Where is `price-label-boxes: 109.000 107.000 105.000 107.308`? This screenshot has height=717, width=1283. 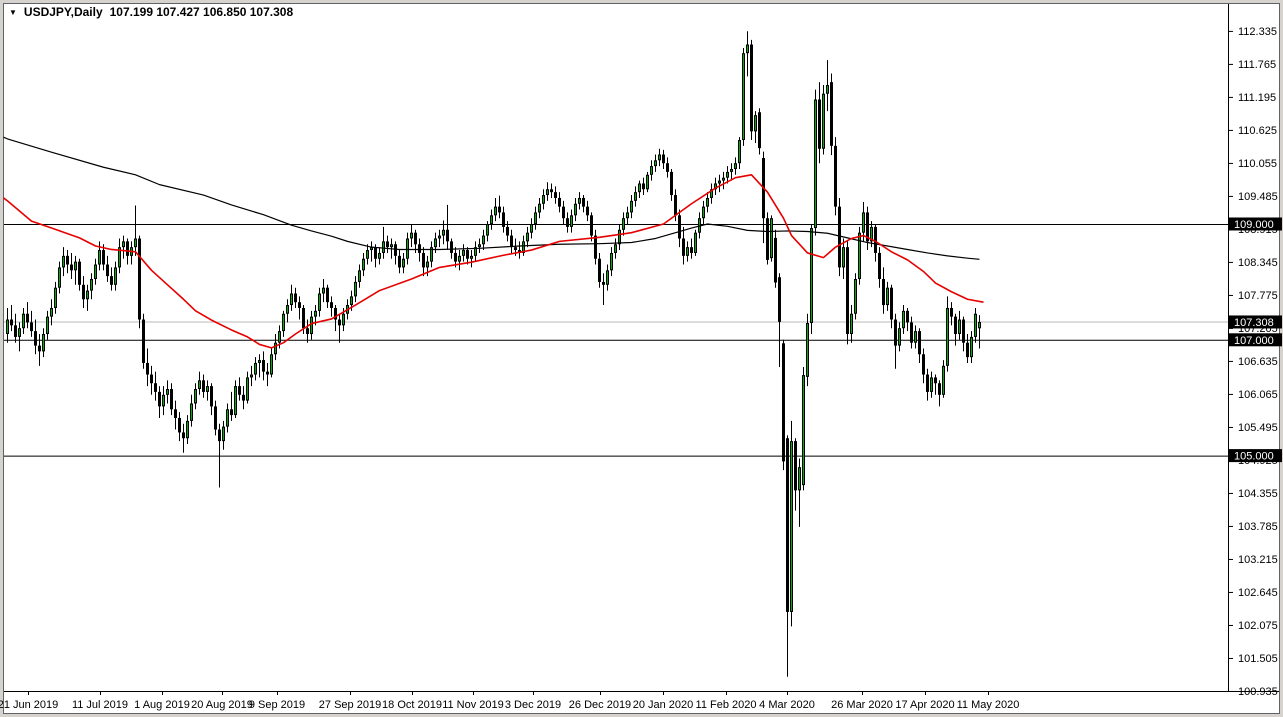 price-label-boxes: 109.000 107.000 105.000 107.308 is located at coordinates (1255, 340).